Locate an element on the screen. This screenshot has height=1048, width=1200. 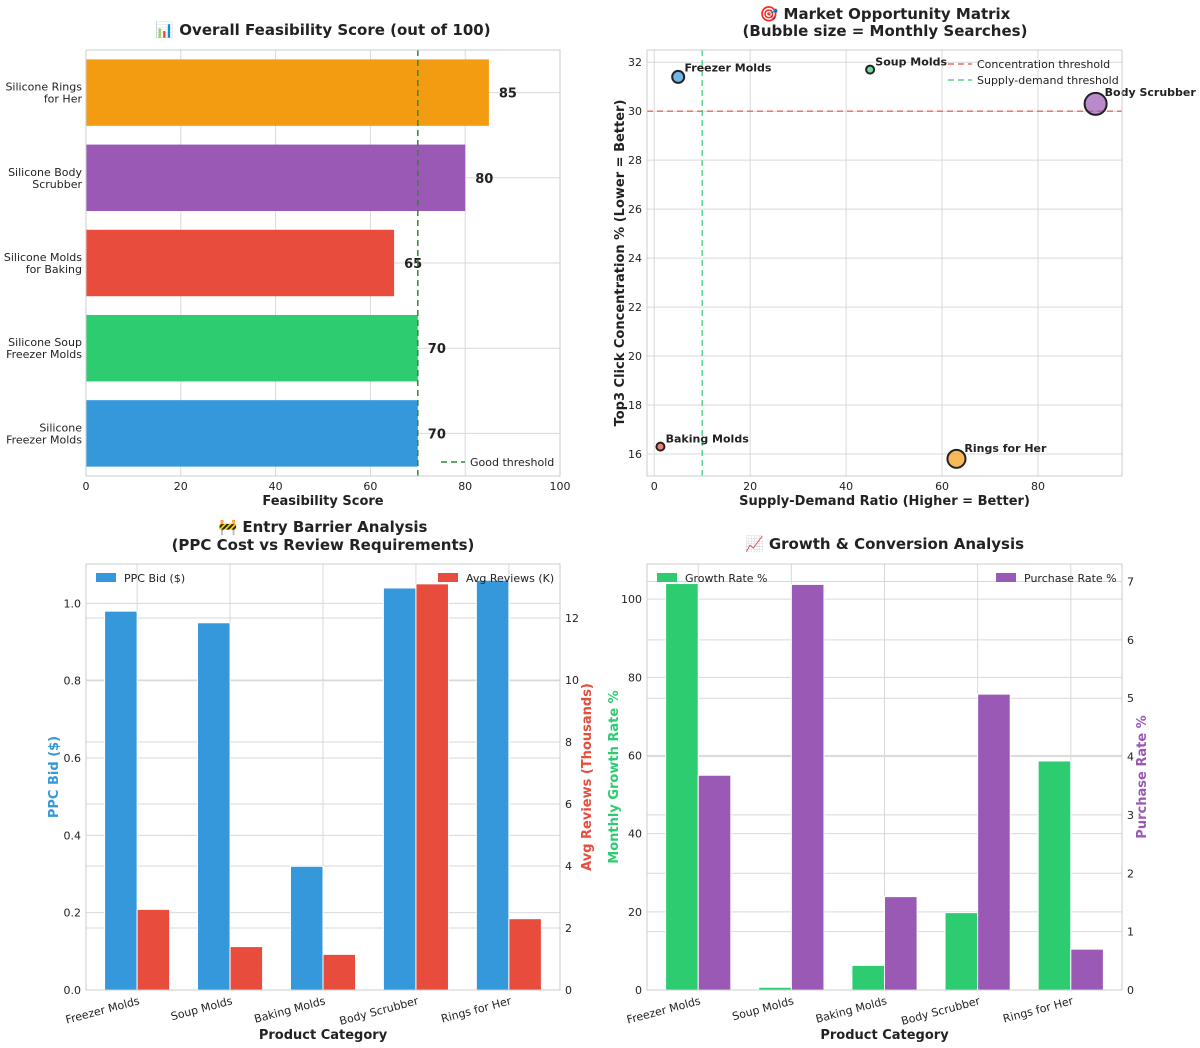
x-tick-label: Freezer Molds is located at coordinates (102, 1010).